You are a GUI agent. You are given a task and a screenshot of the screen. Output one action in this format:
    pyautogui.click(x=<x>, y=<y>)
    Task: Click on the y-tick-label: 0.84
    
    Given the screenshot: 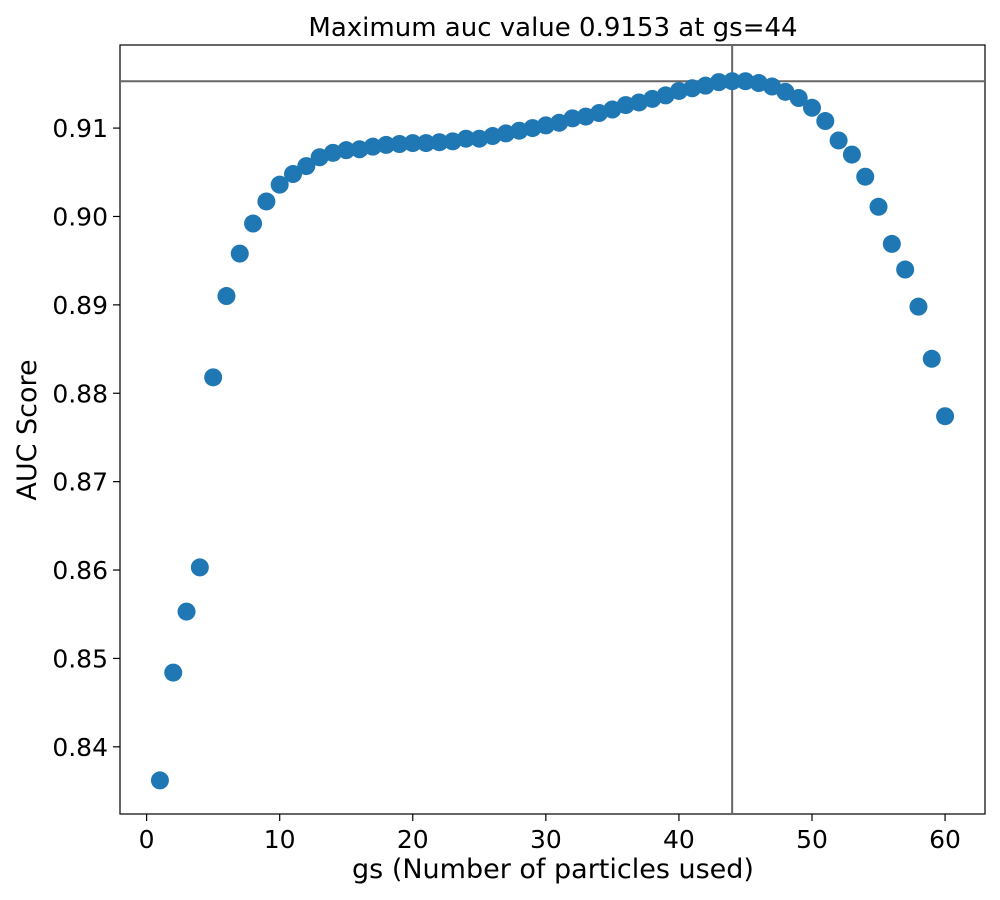 What is the action you would take?
    pyautogui.click(x=80, y=747)
    